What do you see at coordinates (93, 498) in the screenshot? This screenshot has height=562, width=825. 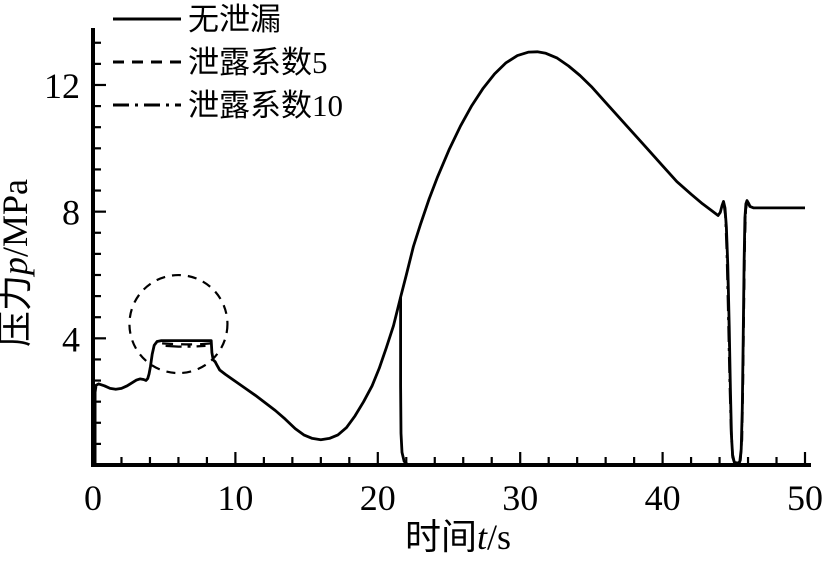 I see `x-tick-label: 0` at bounding box center [93, 498].